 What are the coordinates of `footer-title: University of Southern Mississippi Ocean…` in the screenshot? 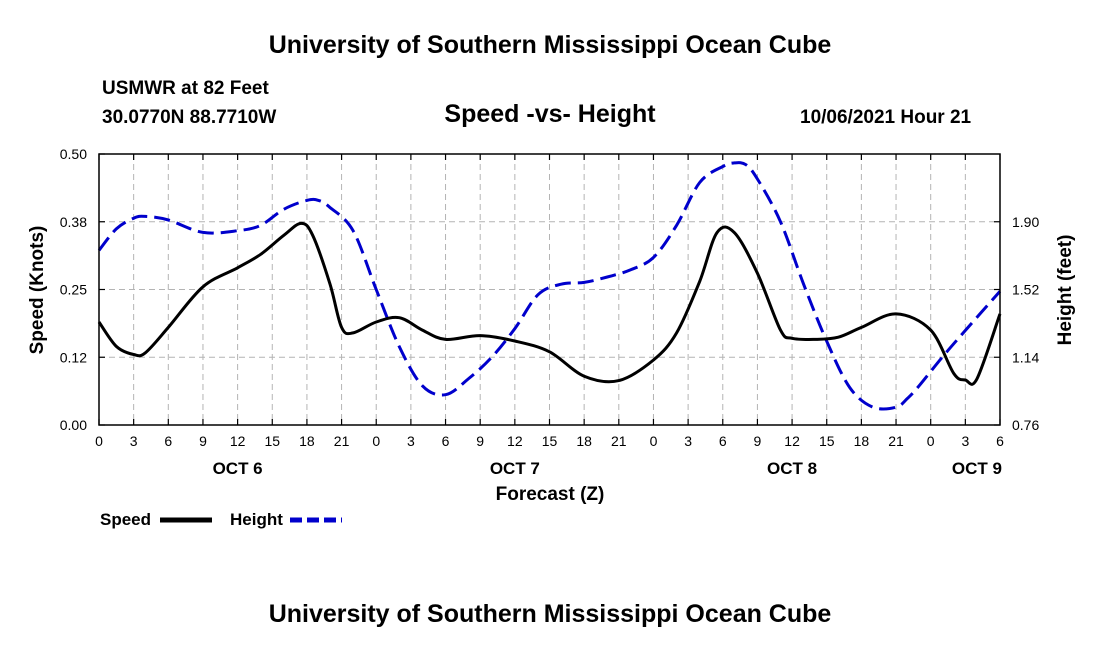 It's located at (550, 614).